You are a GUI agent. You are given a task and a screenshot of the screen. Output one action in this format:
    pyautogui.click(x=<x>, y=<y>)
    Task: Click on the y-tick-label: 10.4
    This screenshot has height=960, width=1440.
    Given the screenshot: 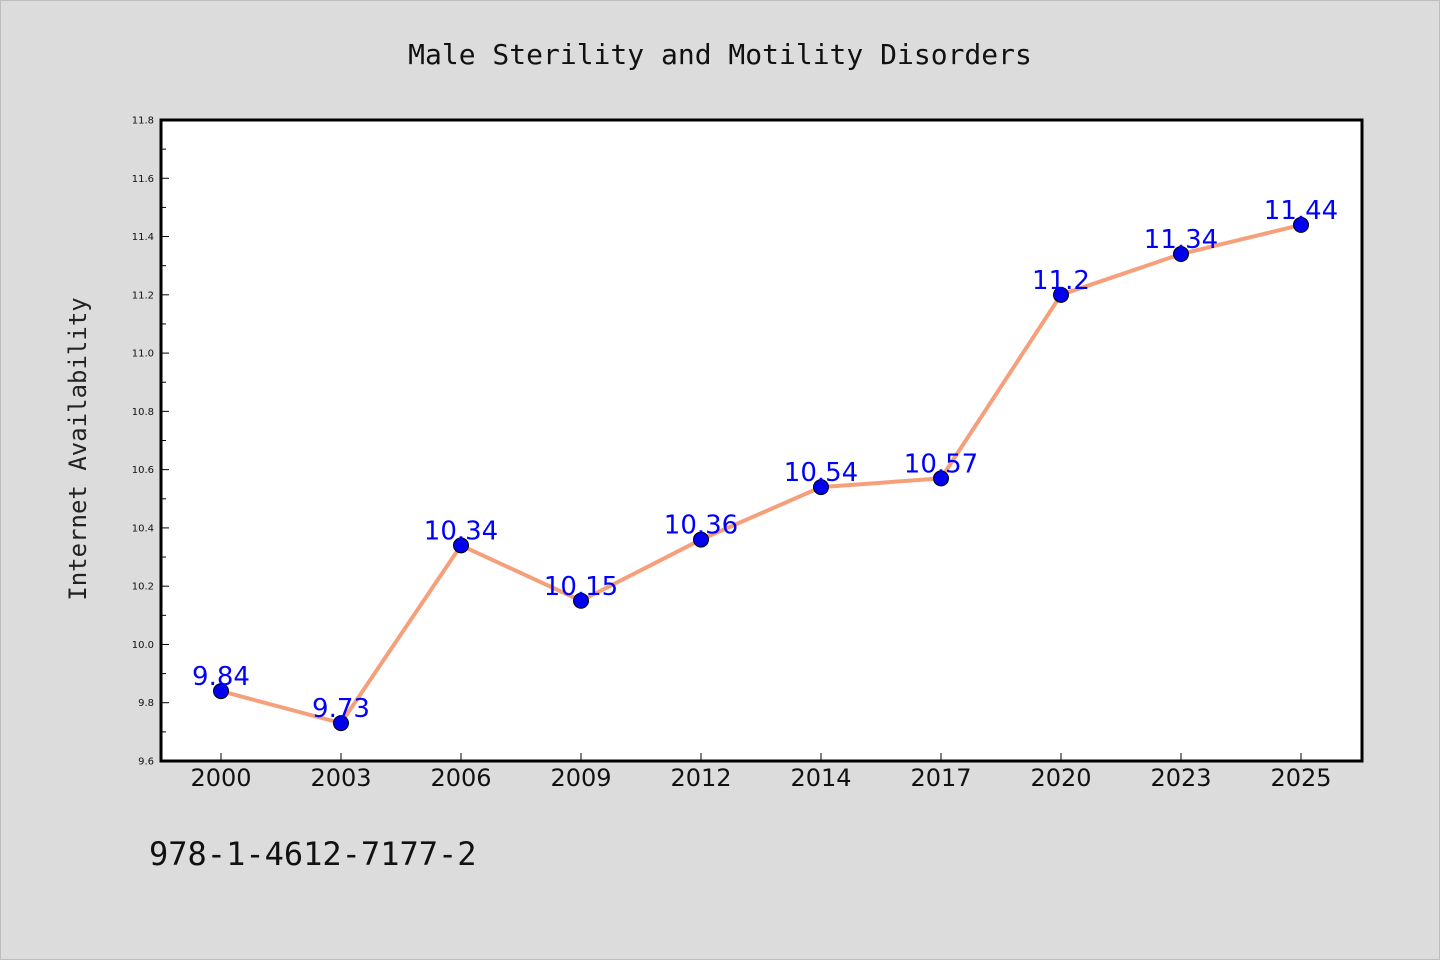 What is the action you would take?
    pyautogui.click(x=143, y=528)
    